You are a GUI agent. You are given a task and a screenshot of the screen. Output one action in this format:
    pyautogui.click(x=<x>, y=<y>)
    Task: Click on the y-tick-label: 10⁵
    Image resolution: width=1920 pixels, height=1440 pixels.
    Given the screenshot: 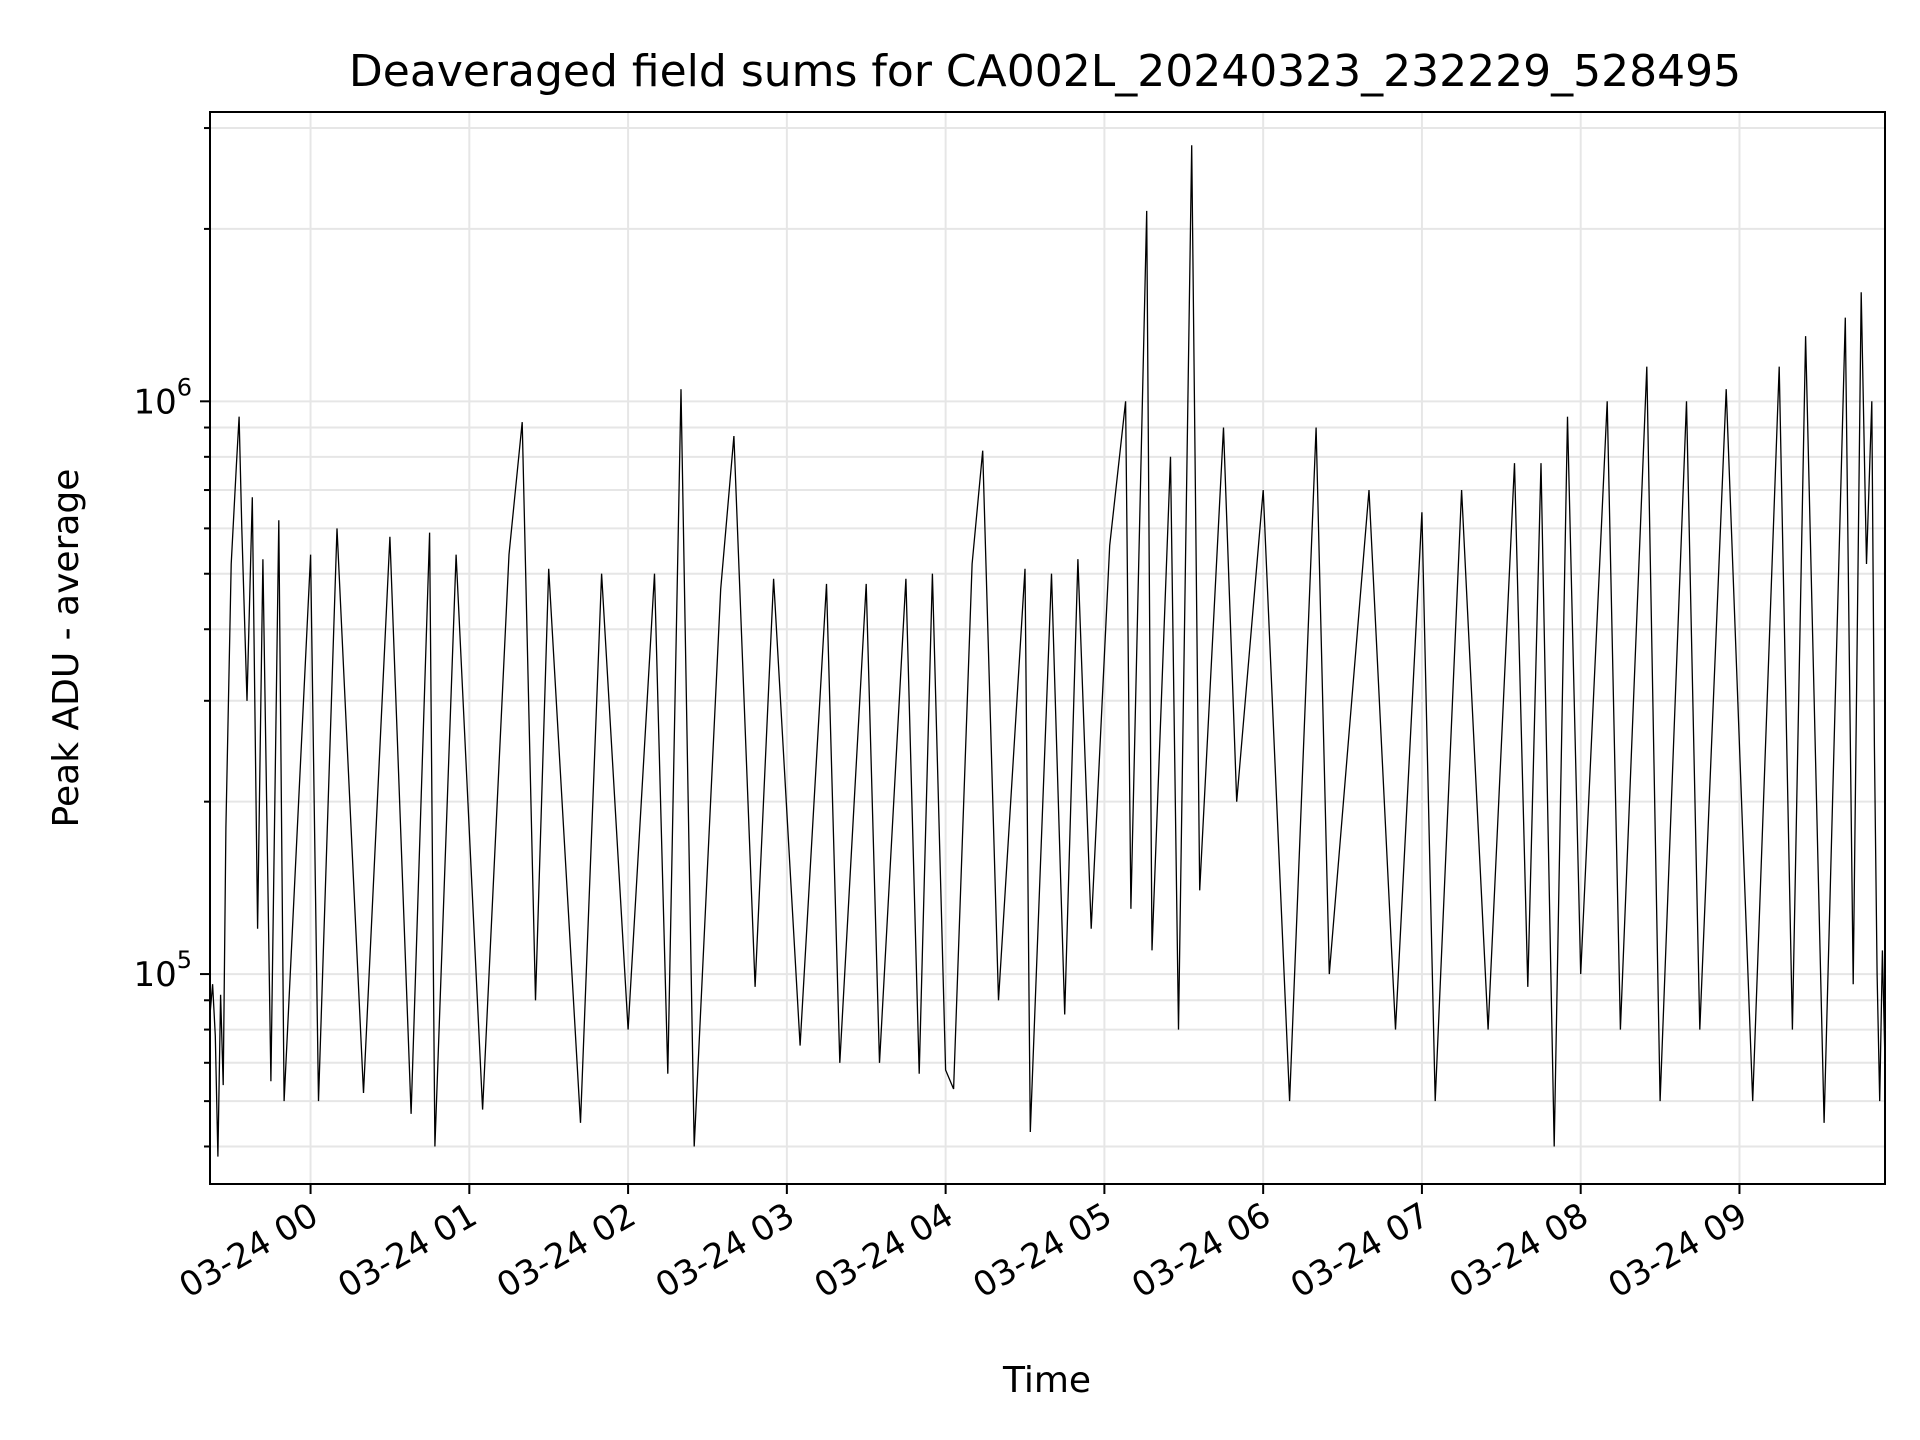 What is the action you would take?
    pyautogui.click(x=162, y=970)
    